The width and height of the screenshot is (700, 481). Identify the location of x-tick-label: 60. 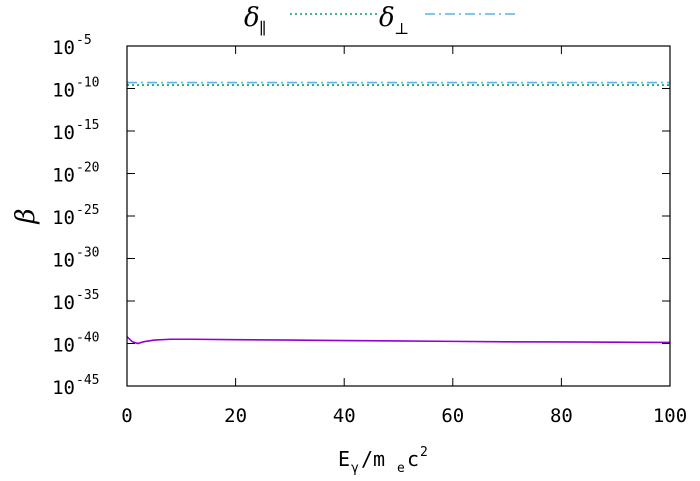
(452, 416).